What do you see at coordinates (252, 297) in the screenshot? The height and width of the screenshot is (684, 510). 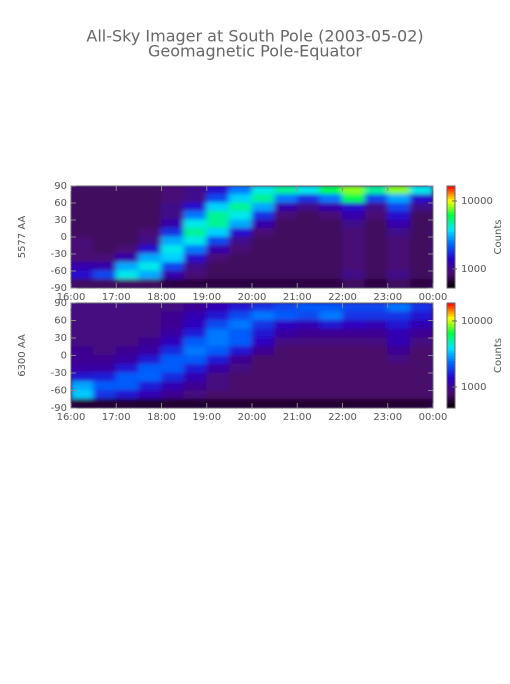 I see `x-tick-label: 20:00` at bounding box center [252, 297].